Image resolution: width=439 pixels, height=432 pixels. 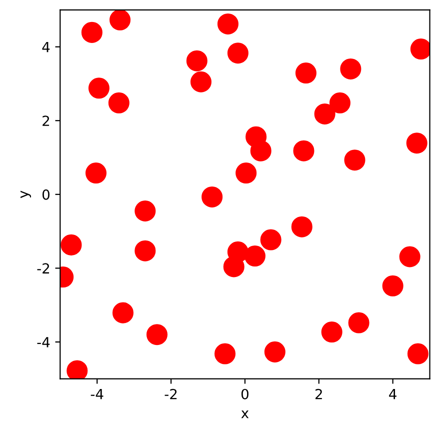 I want to click on x-tick-label: 4, so click(x=392, y=394).